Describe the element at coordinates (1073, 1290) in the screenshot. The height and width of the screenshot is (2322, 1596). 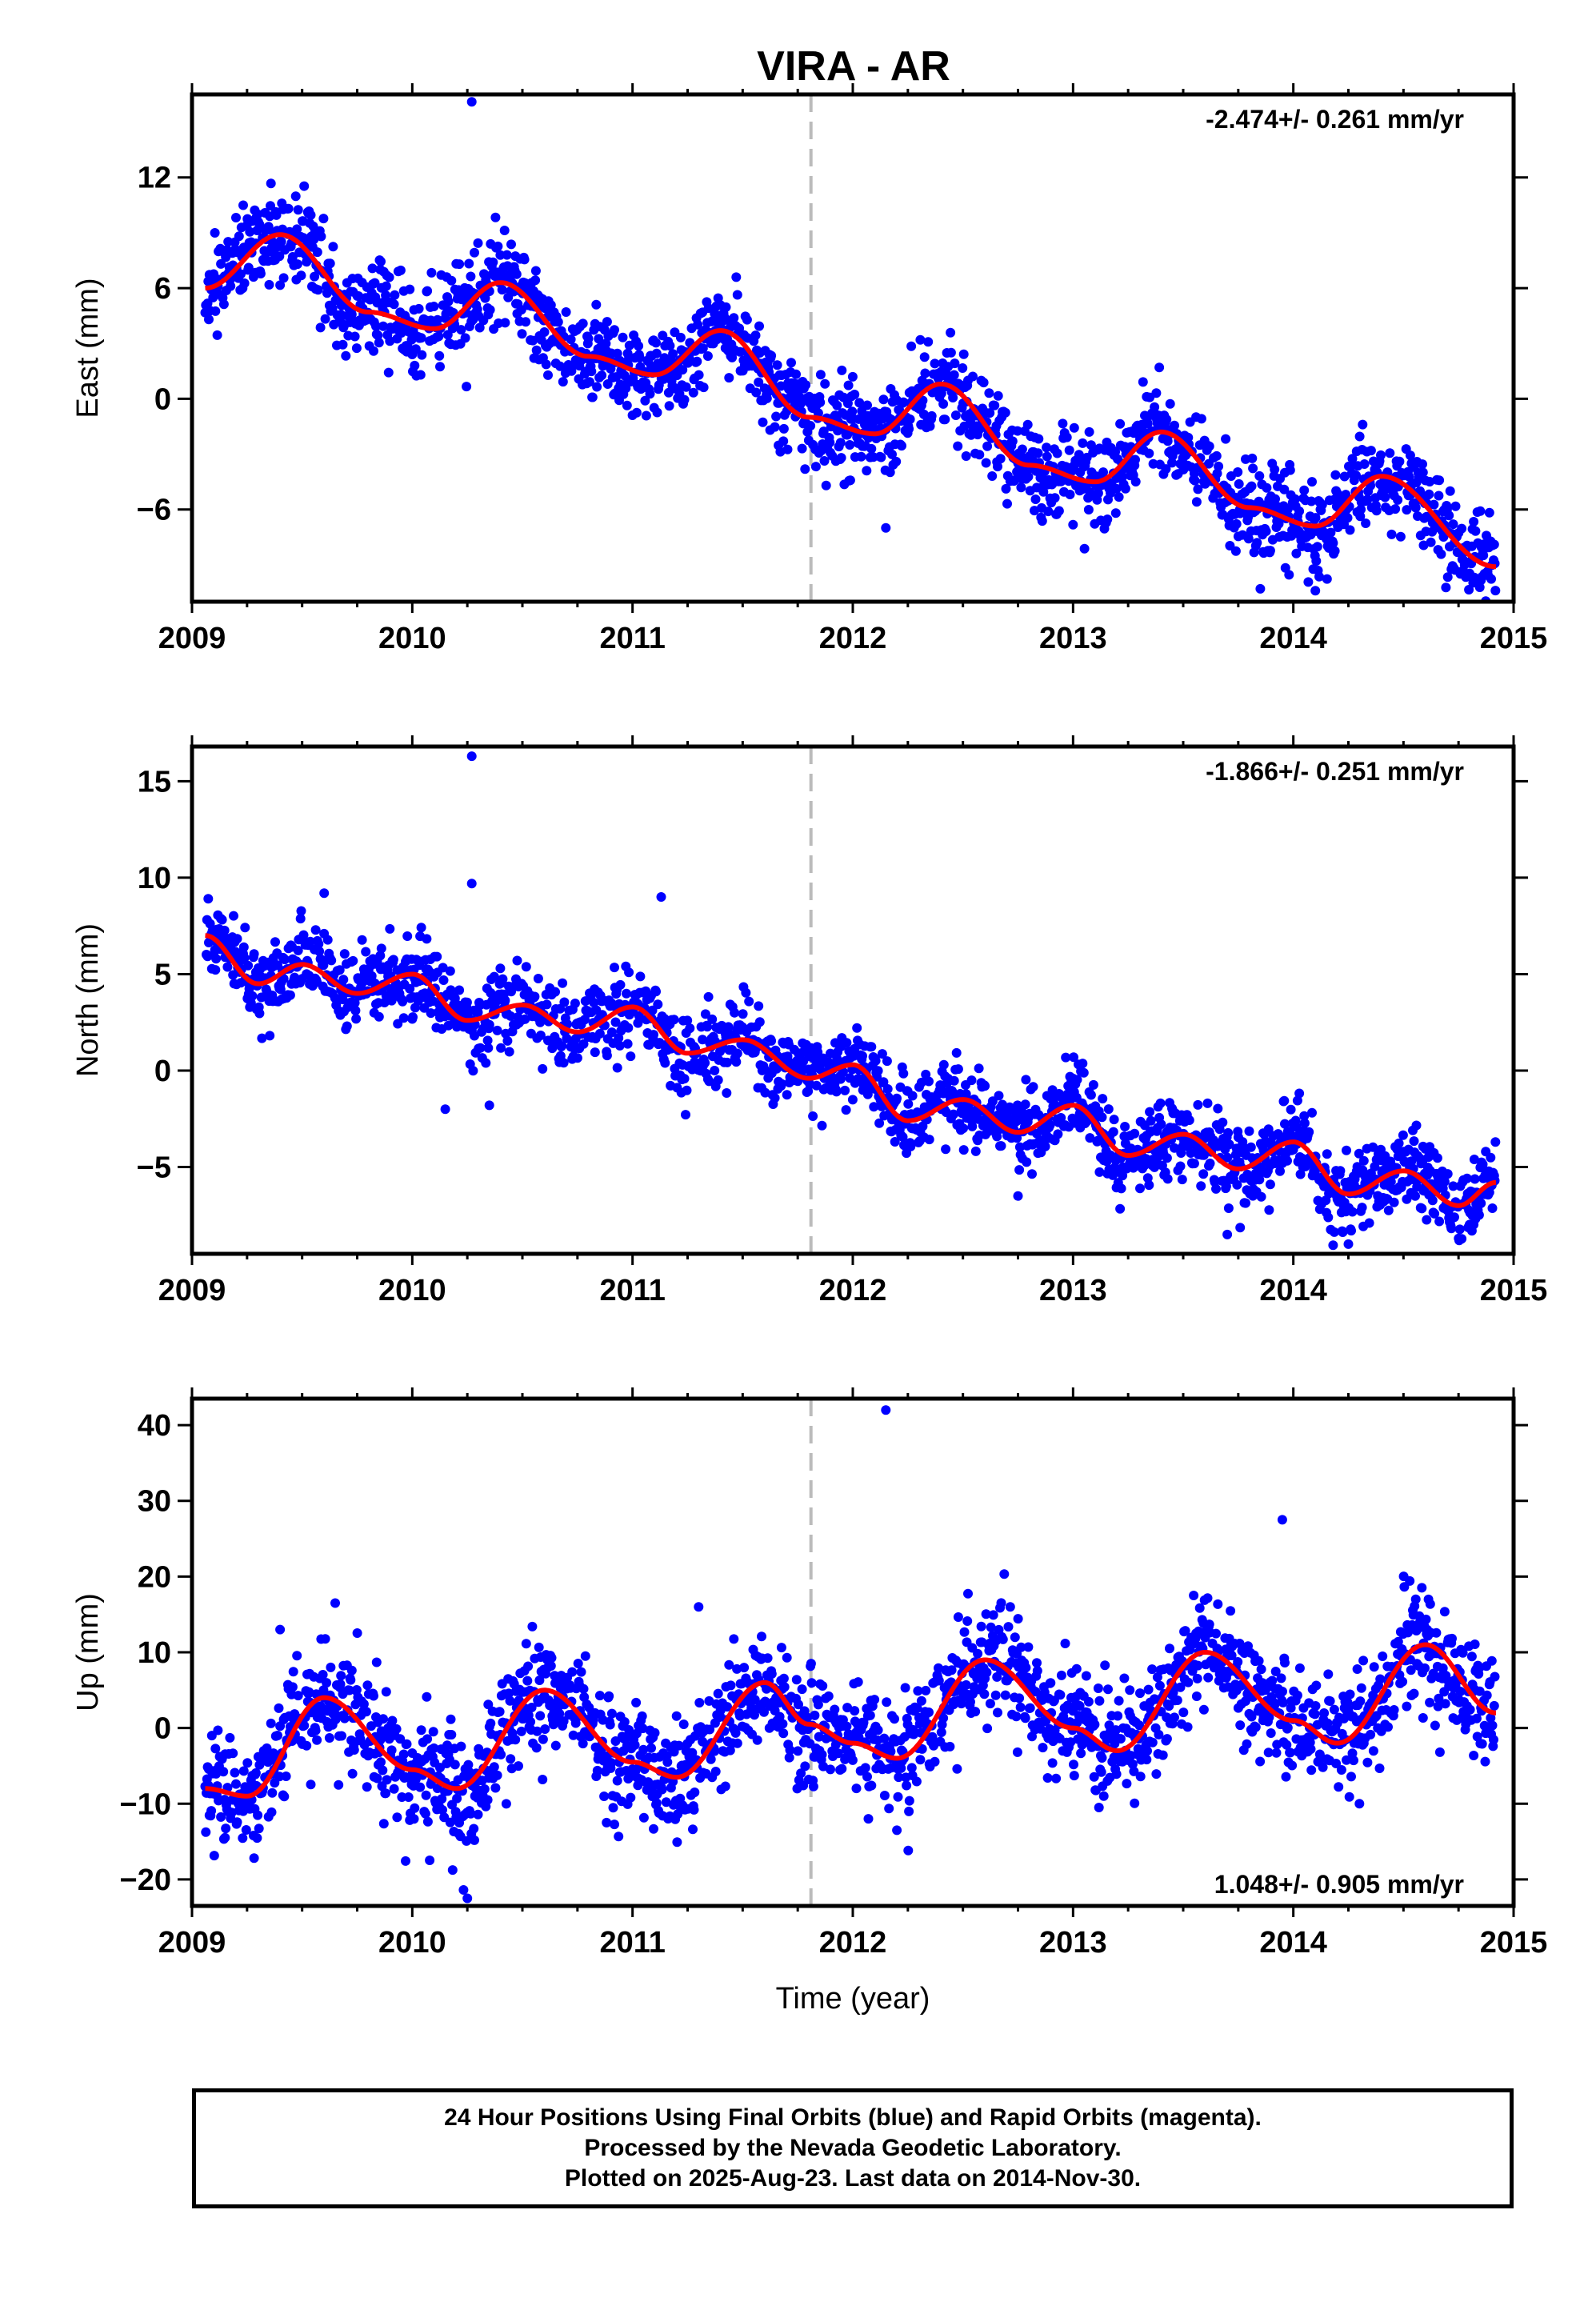
I see `north-xtick-label: 2013` at that location.